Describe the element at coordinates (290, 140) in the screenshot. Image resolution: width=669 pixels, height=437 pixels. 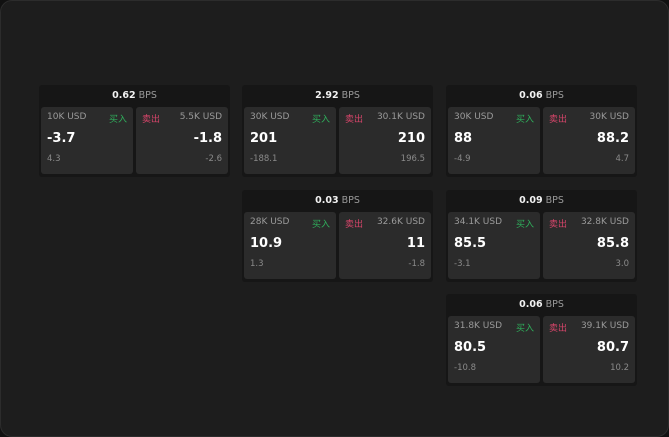
I see `buy-pane: 30K USD 买入 201 -188.1` at that location.